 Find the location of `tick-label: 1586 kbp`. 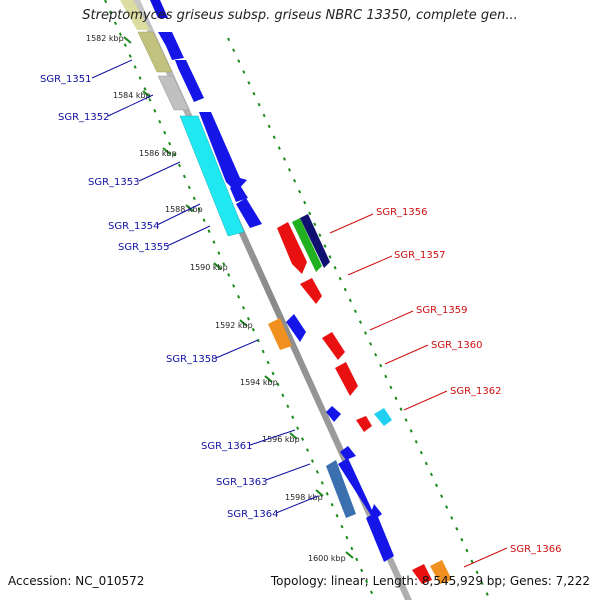

tick-label: 1586 kbp is located at coordinates (158, 153).